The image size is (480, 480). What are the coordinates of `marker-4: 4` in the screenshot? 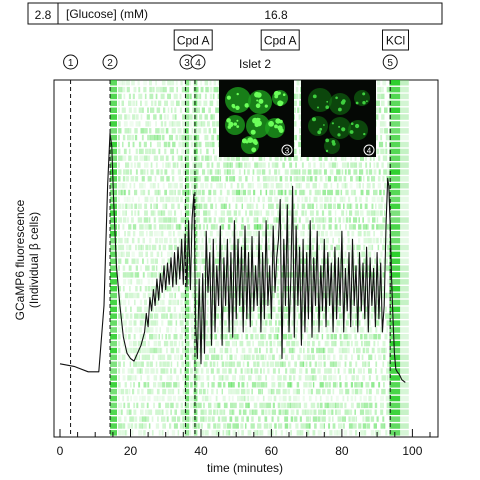 It's located at (198, 62).